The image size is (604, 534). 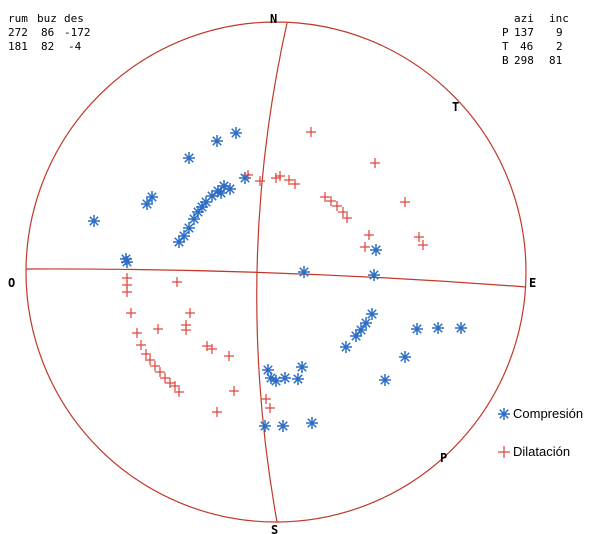 I want to click on header-azi: azi, so click(x=524, y=18).